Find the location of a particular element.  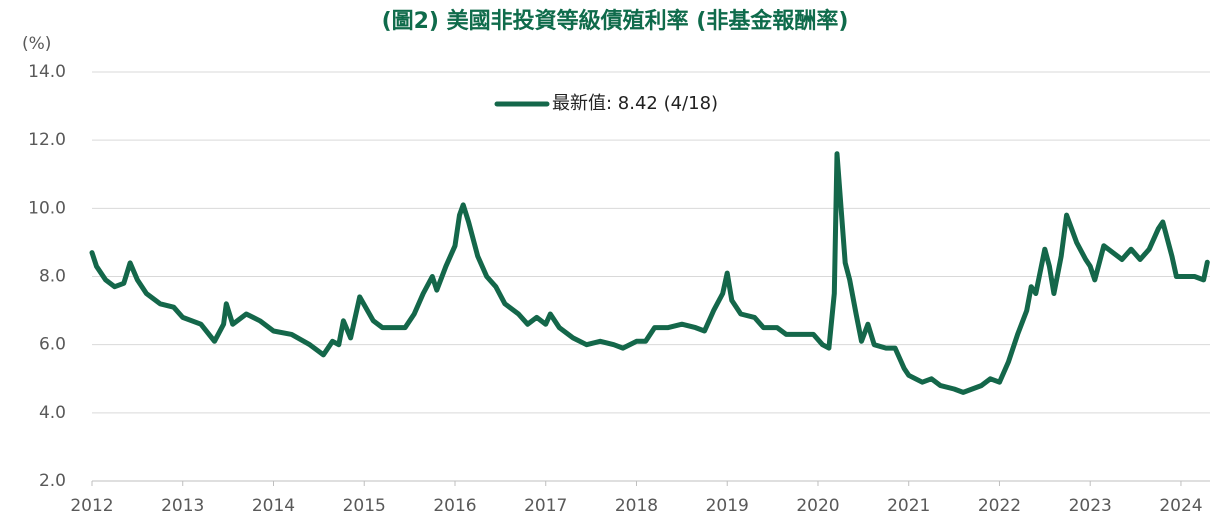

x-tick-label: 2021 is located at coordinates (908, 506).